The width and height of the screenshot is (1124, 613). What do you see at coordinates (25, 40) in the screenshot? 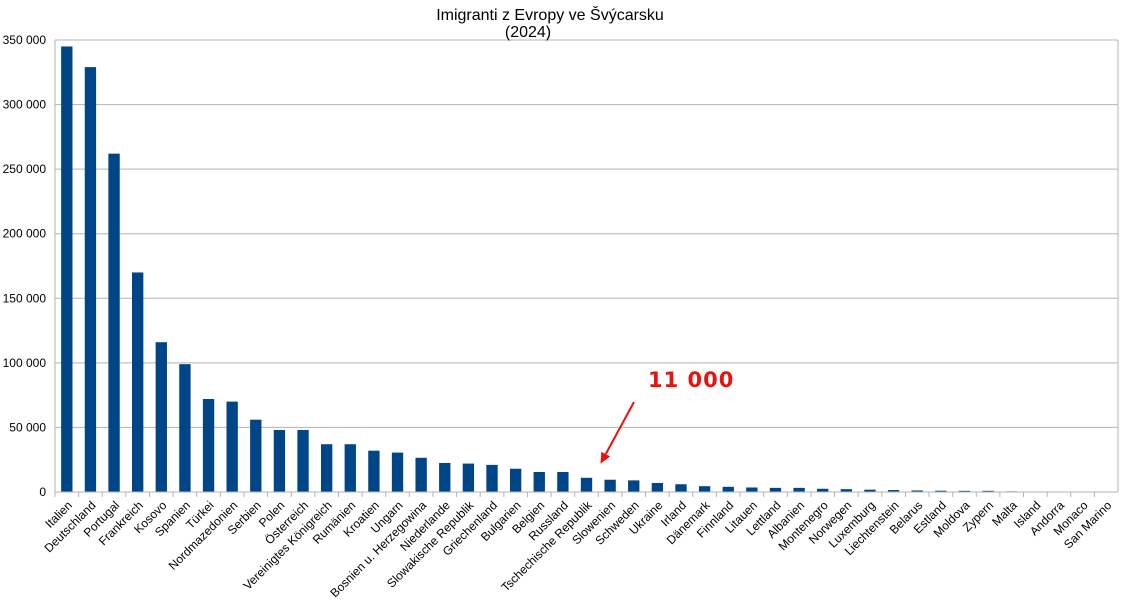
I see `y-tick-label: 350 000` at bounding box center [25, 40].